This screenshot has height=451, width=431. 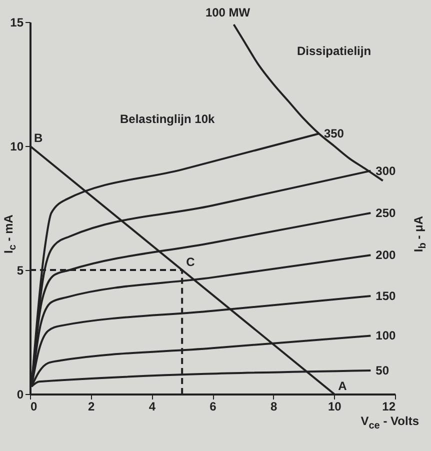 I want to click on x-tick-label: 2, so click(x=91, y=407).